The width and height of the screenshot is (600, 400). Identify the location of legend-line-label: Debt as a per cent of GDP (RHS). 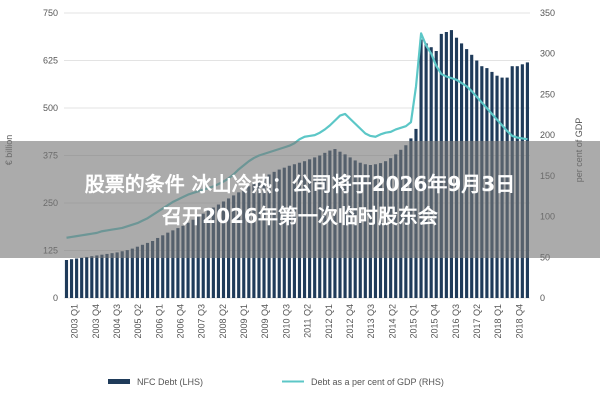
(377, 382).